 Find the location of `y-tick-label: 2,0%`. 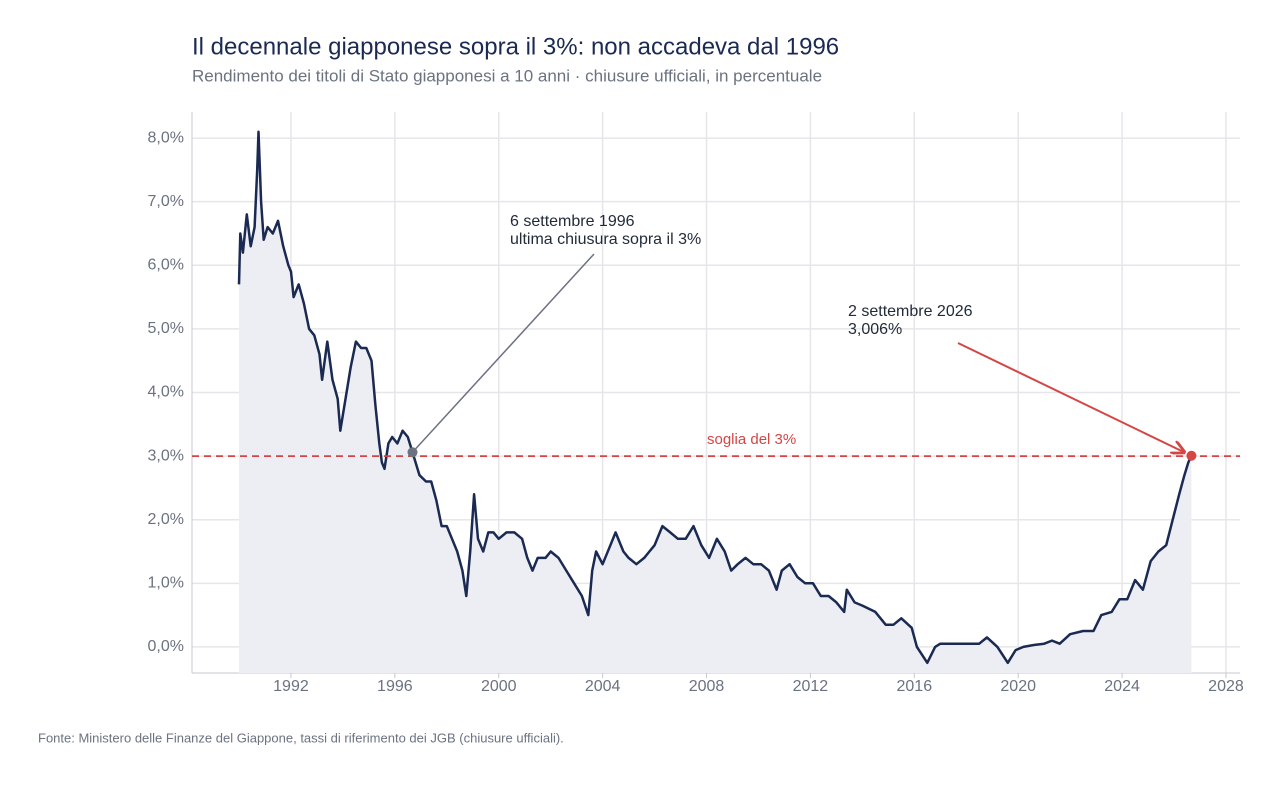

y-tick-label: 2,0% is located at coordinates (166, 519).